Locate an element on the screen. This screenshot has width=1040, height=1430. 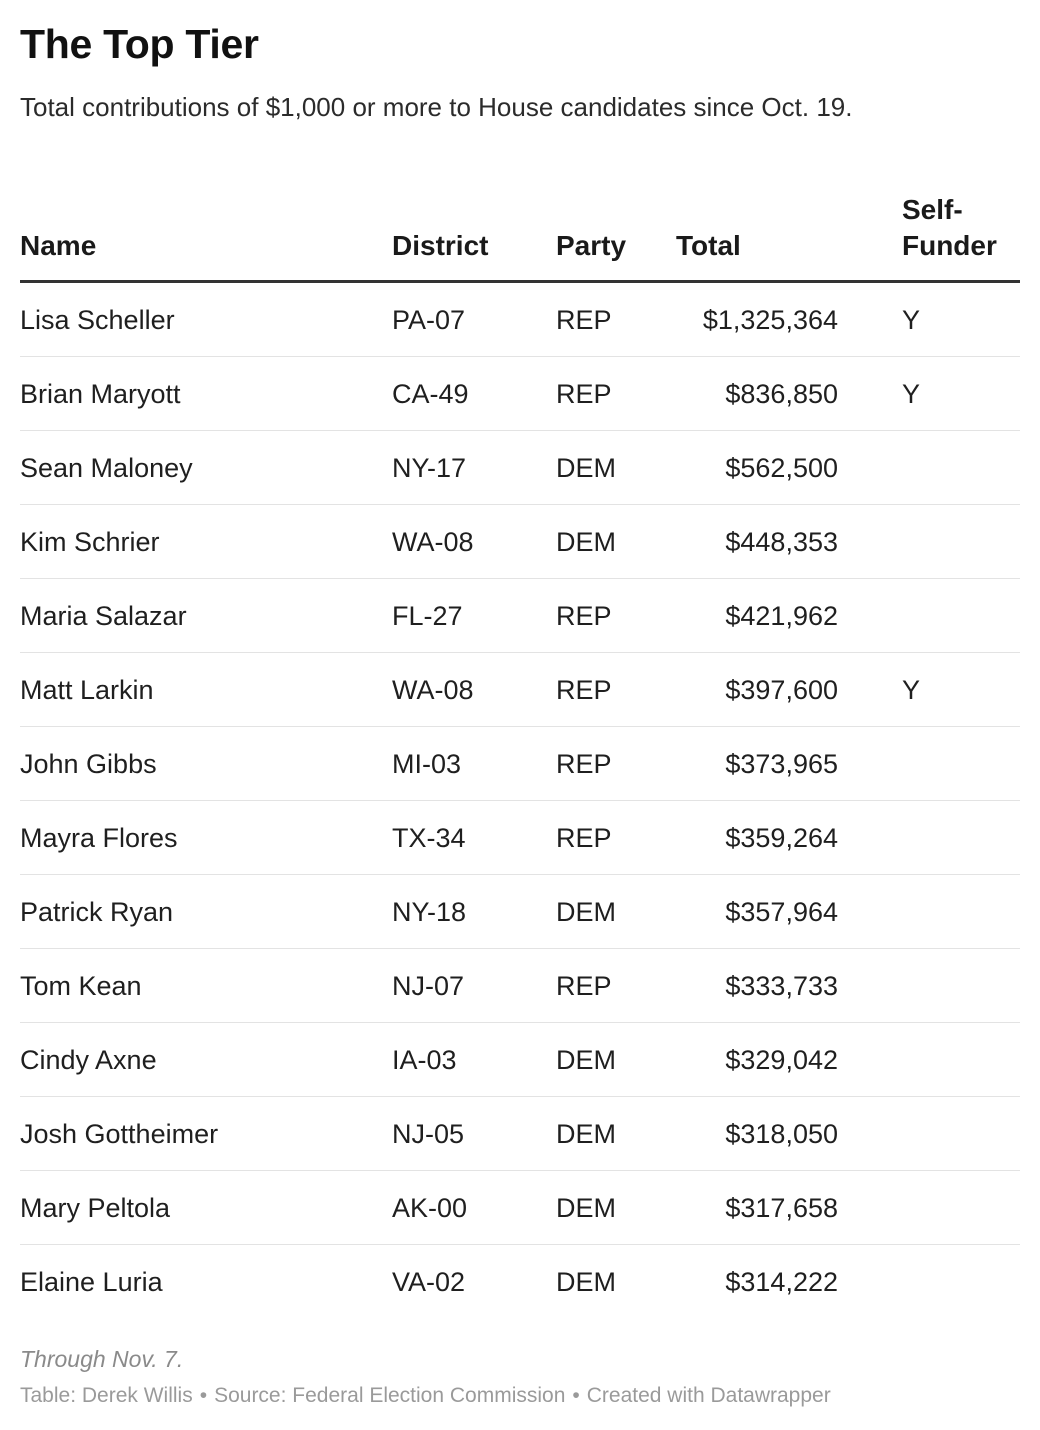
table-row: John Gibbs MI-03 REP $373,965 is located at coordinates (520, 763).